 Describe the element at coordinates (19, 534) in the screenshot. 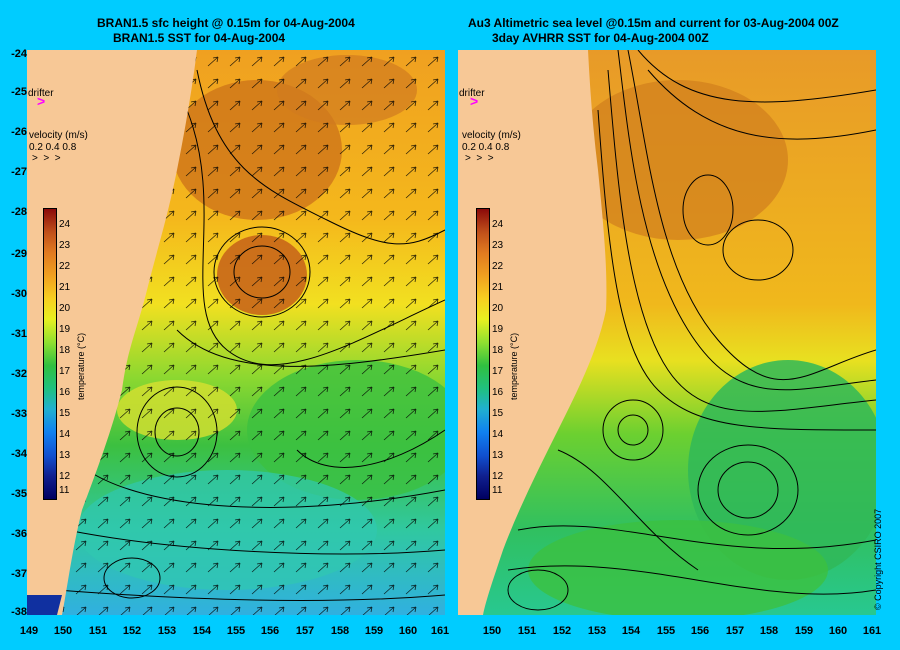

I see `y-tick: -36` at that location.